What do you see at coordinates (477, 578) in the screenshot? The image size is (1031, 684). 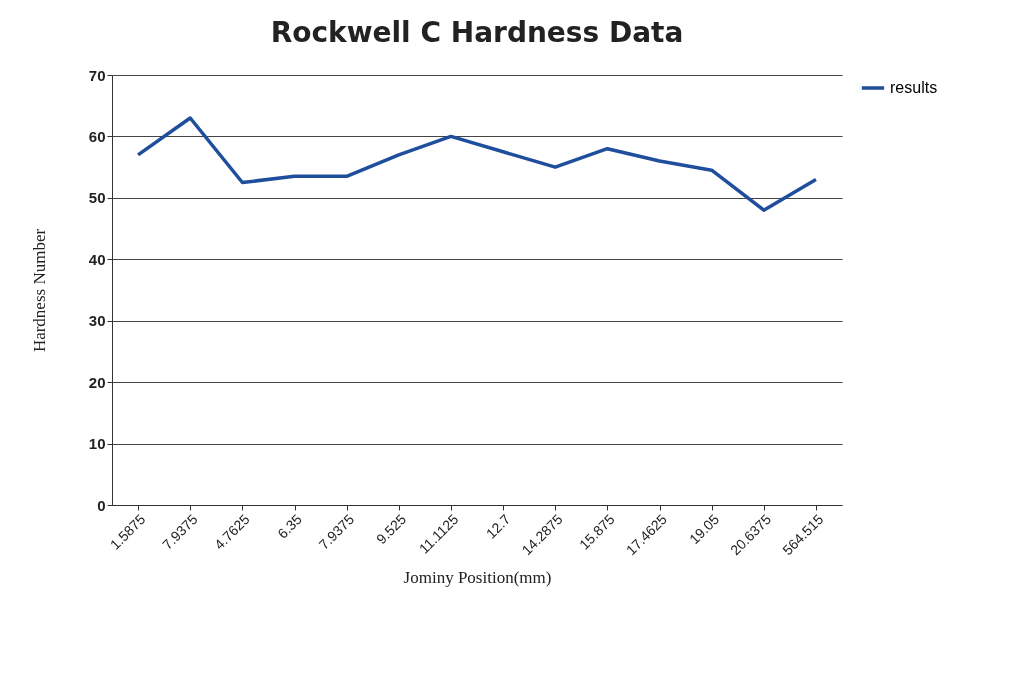 I see `x-axis-title: Jominy Position(mm)` at bounding box center [477, 578].